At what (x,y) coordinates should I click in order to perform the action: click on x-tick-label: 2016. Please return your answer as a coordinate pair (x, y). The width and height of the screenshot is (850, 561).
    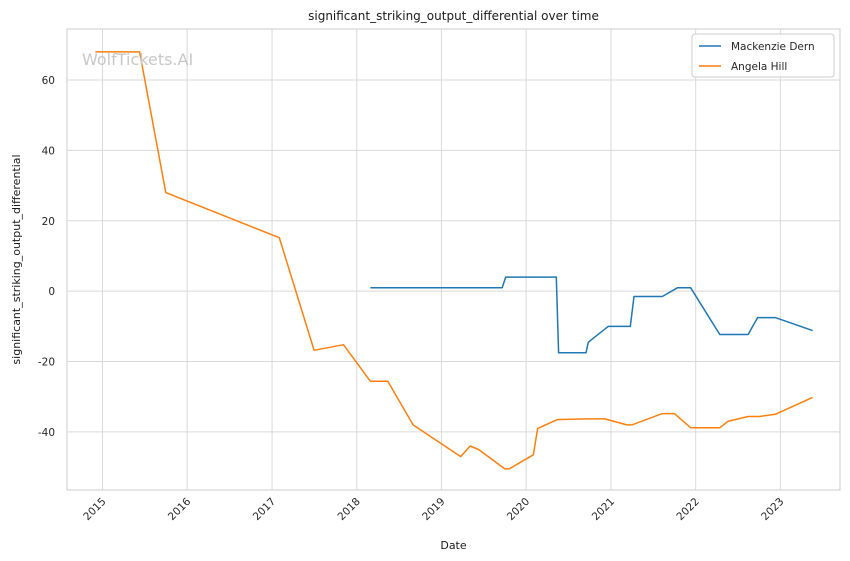
    Looking at the image, I should click on (180, 509).